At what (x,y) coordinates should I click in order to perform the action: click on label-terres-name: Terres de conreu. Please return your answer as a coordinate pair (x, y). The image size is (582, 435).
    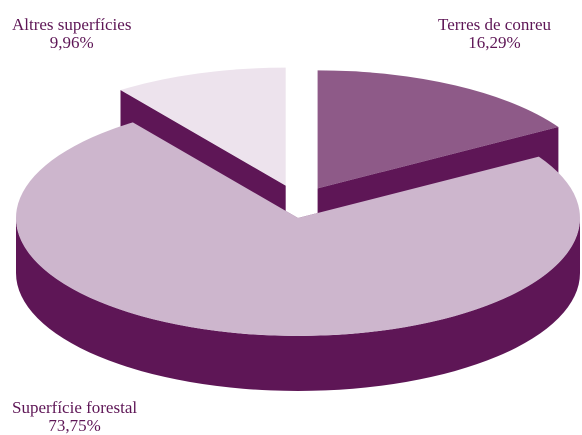
    Looking at the image, I should click on (495, 24).